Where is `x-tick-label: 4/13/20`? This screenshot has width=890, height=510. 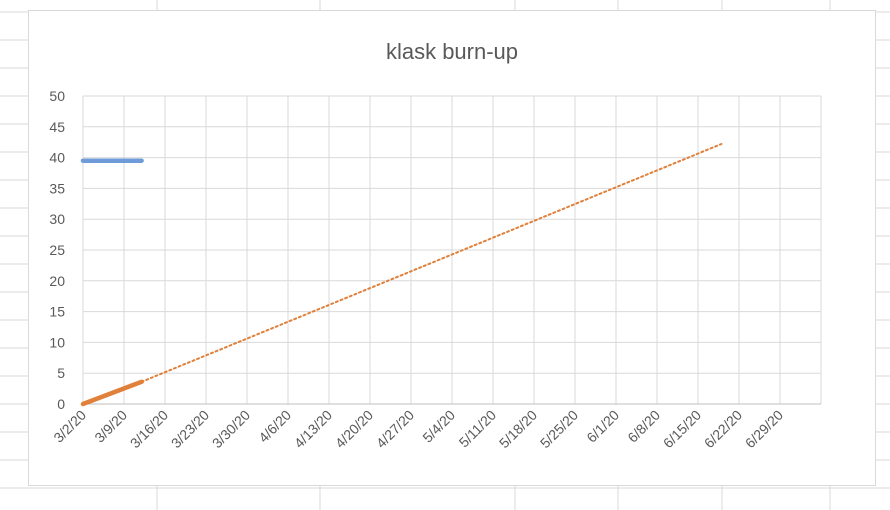 x-tick-label: 4/13/20 is located at coordinates (313, 429).